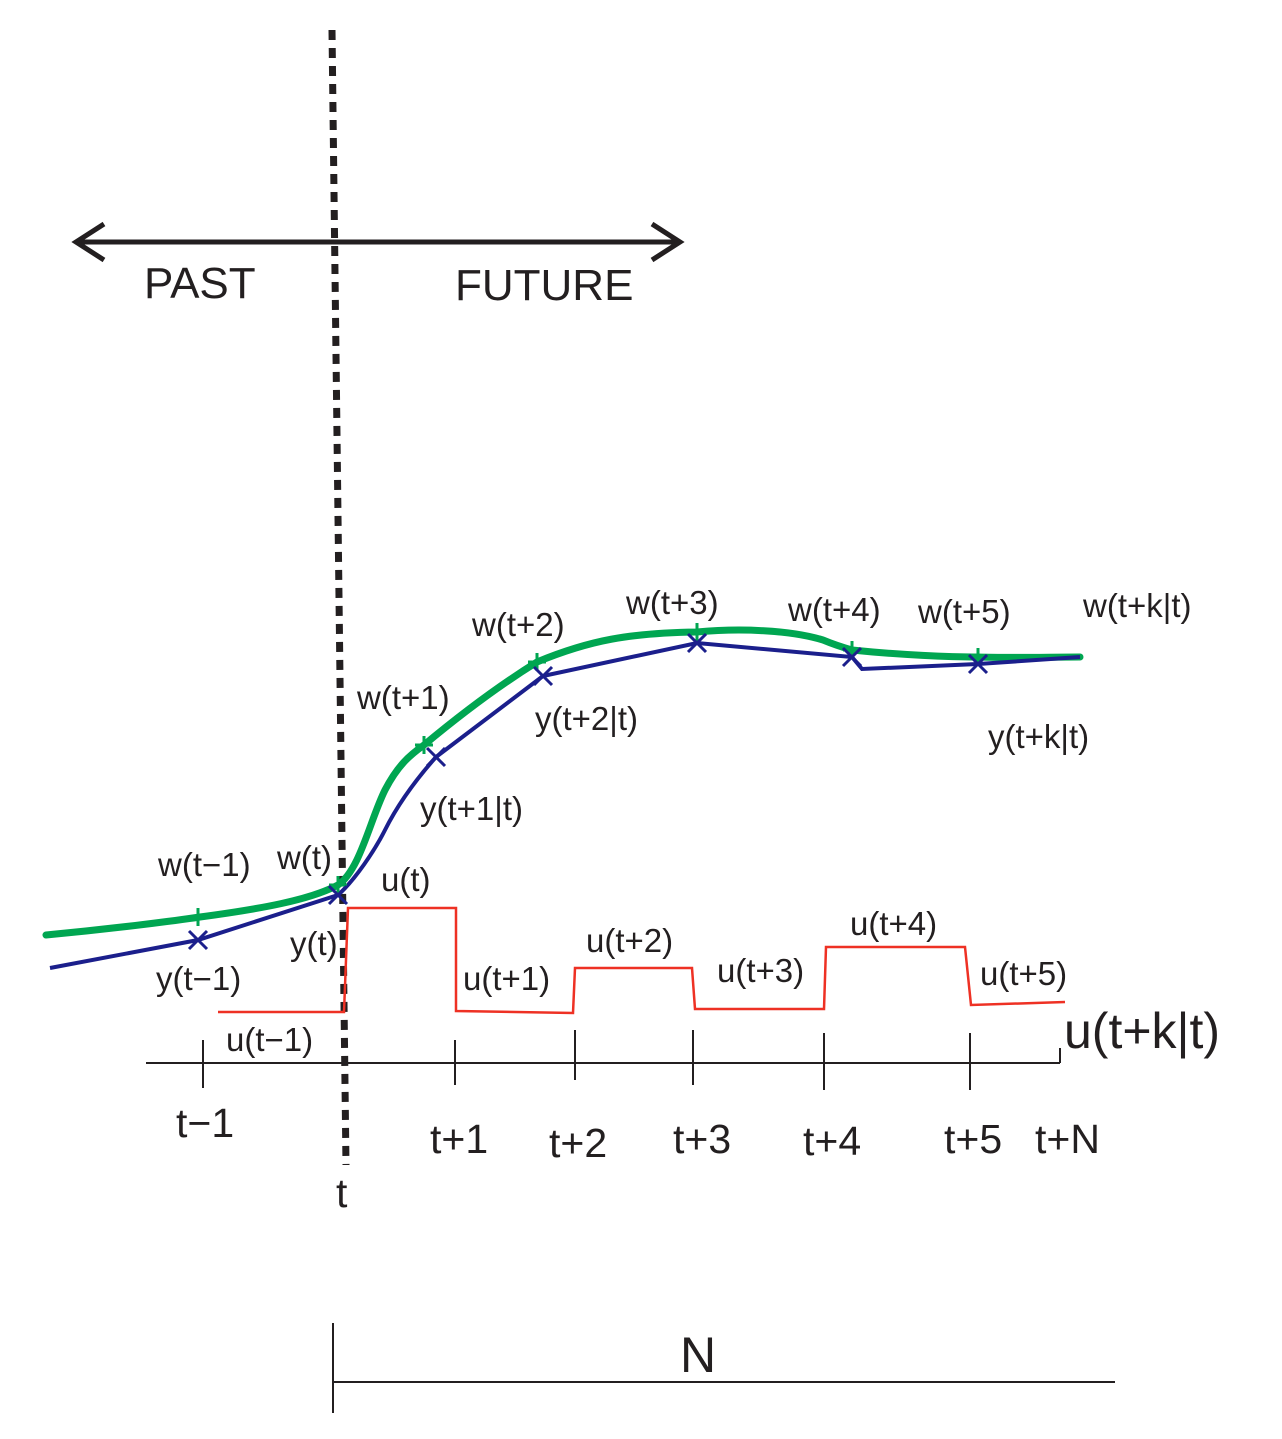 The height and width of the screenshot is (1439, 1282). I want to click on output-label: y(t−1), so click(198, 978).